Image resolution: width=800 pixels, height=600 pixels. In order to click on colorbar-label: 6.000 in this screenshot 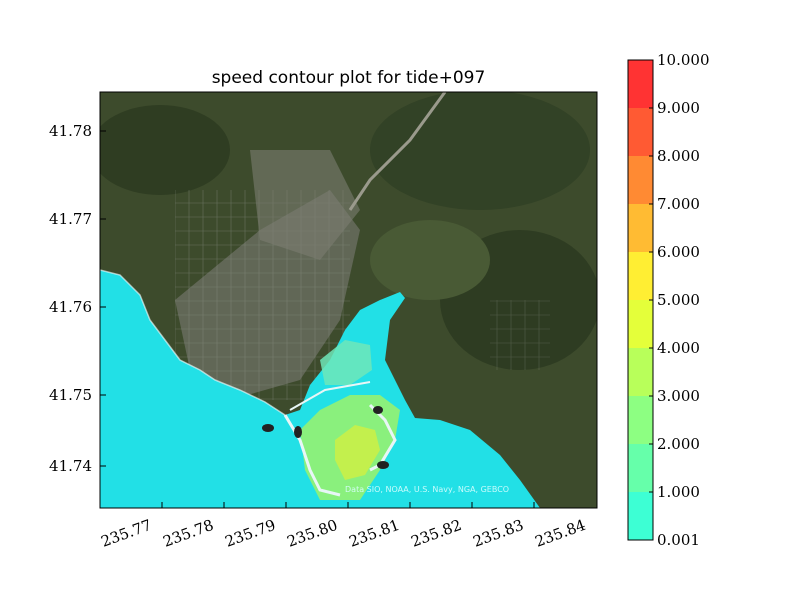, I will do `click(678, 252)`.